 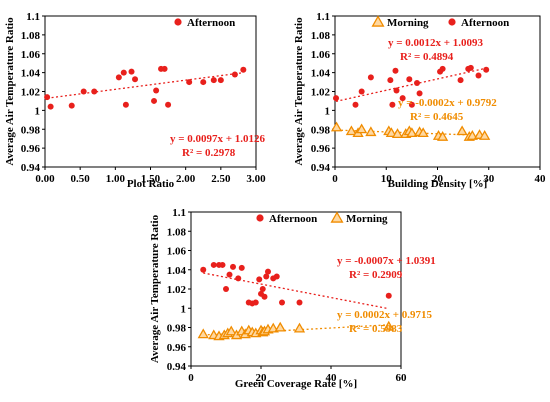 I want to click on x-axis-label: Green Coverage Rate [%], so click(x=296, y=384).